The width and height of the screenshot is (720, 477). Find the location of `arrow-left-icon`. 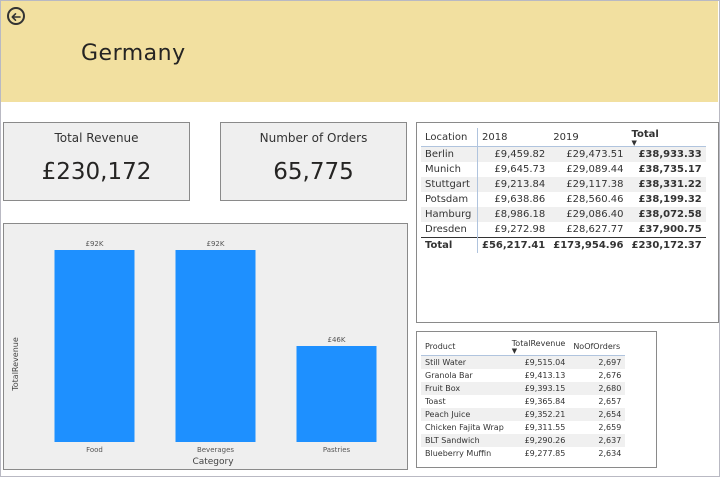

arrow-left-icon is located at coordinates (16, 16).